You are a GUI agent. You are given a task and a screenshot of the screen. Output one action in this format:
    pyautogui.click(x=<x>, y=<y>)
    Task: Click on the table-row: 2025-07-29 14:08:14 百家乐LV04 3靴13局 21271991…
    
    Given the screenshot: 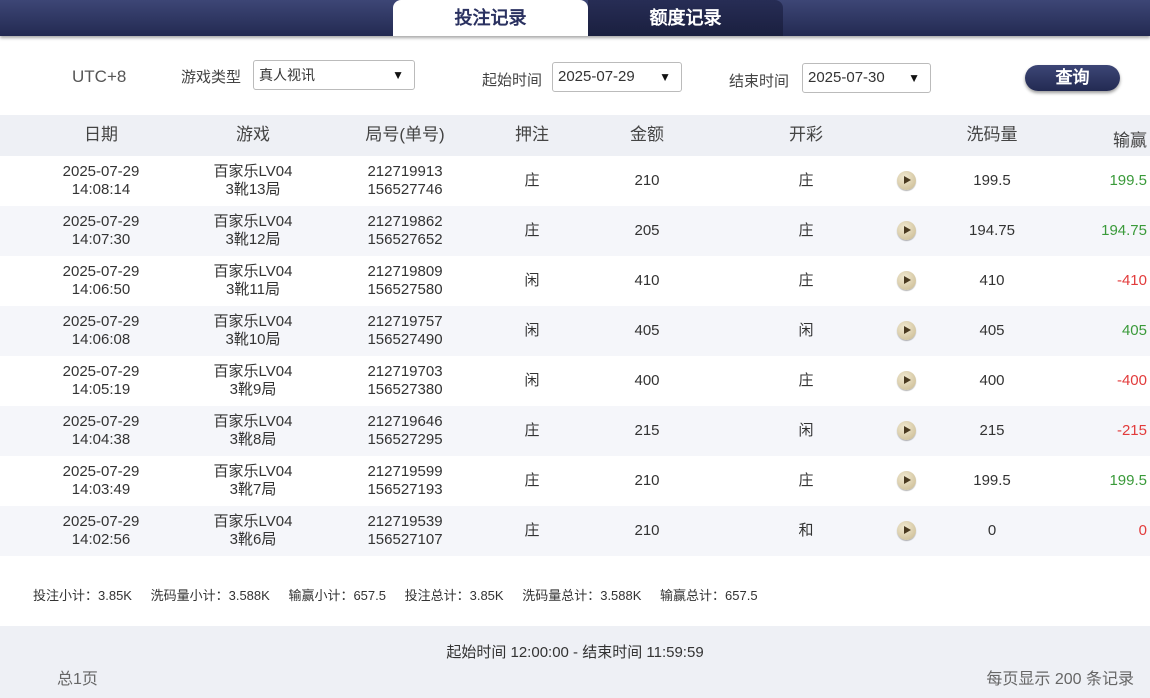 What is the action you would take?
    pyautogui.click(x=575, y=181)
    